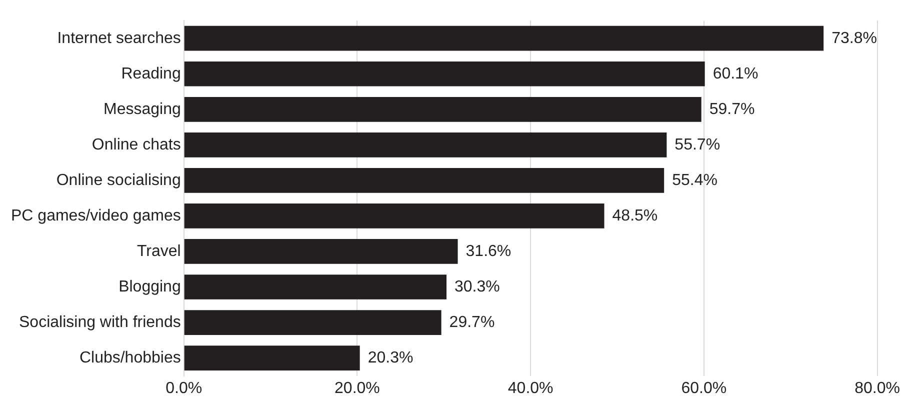 The image size is (911, 409). Describe the element at coordinates (136, 145) in the screenshot. I see `y-tick-label: Online chats` at that location.